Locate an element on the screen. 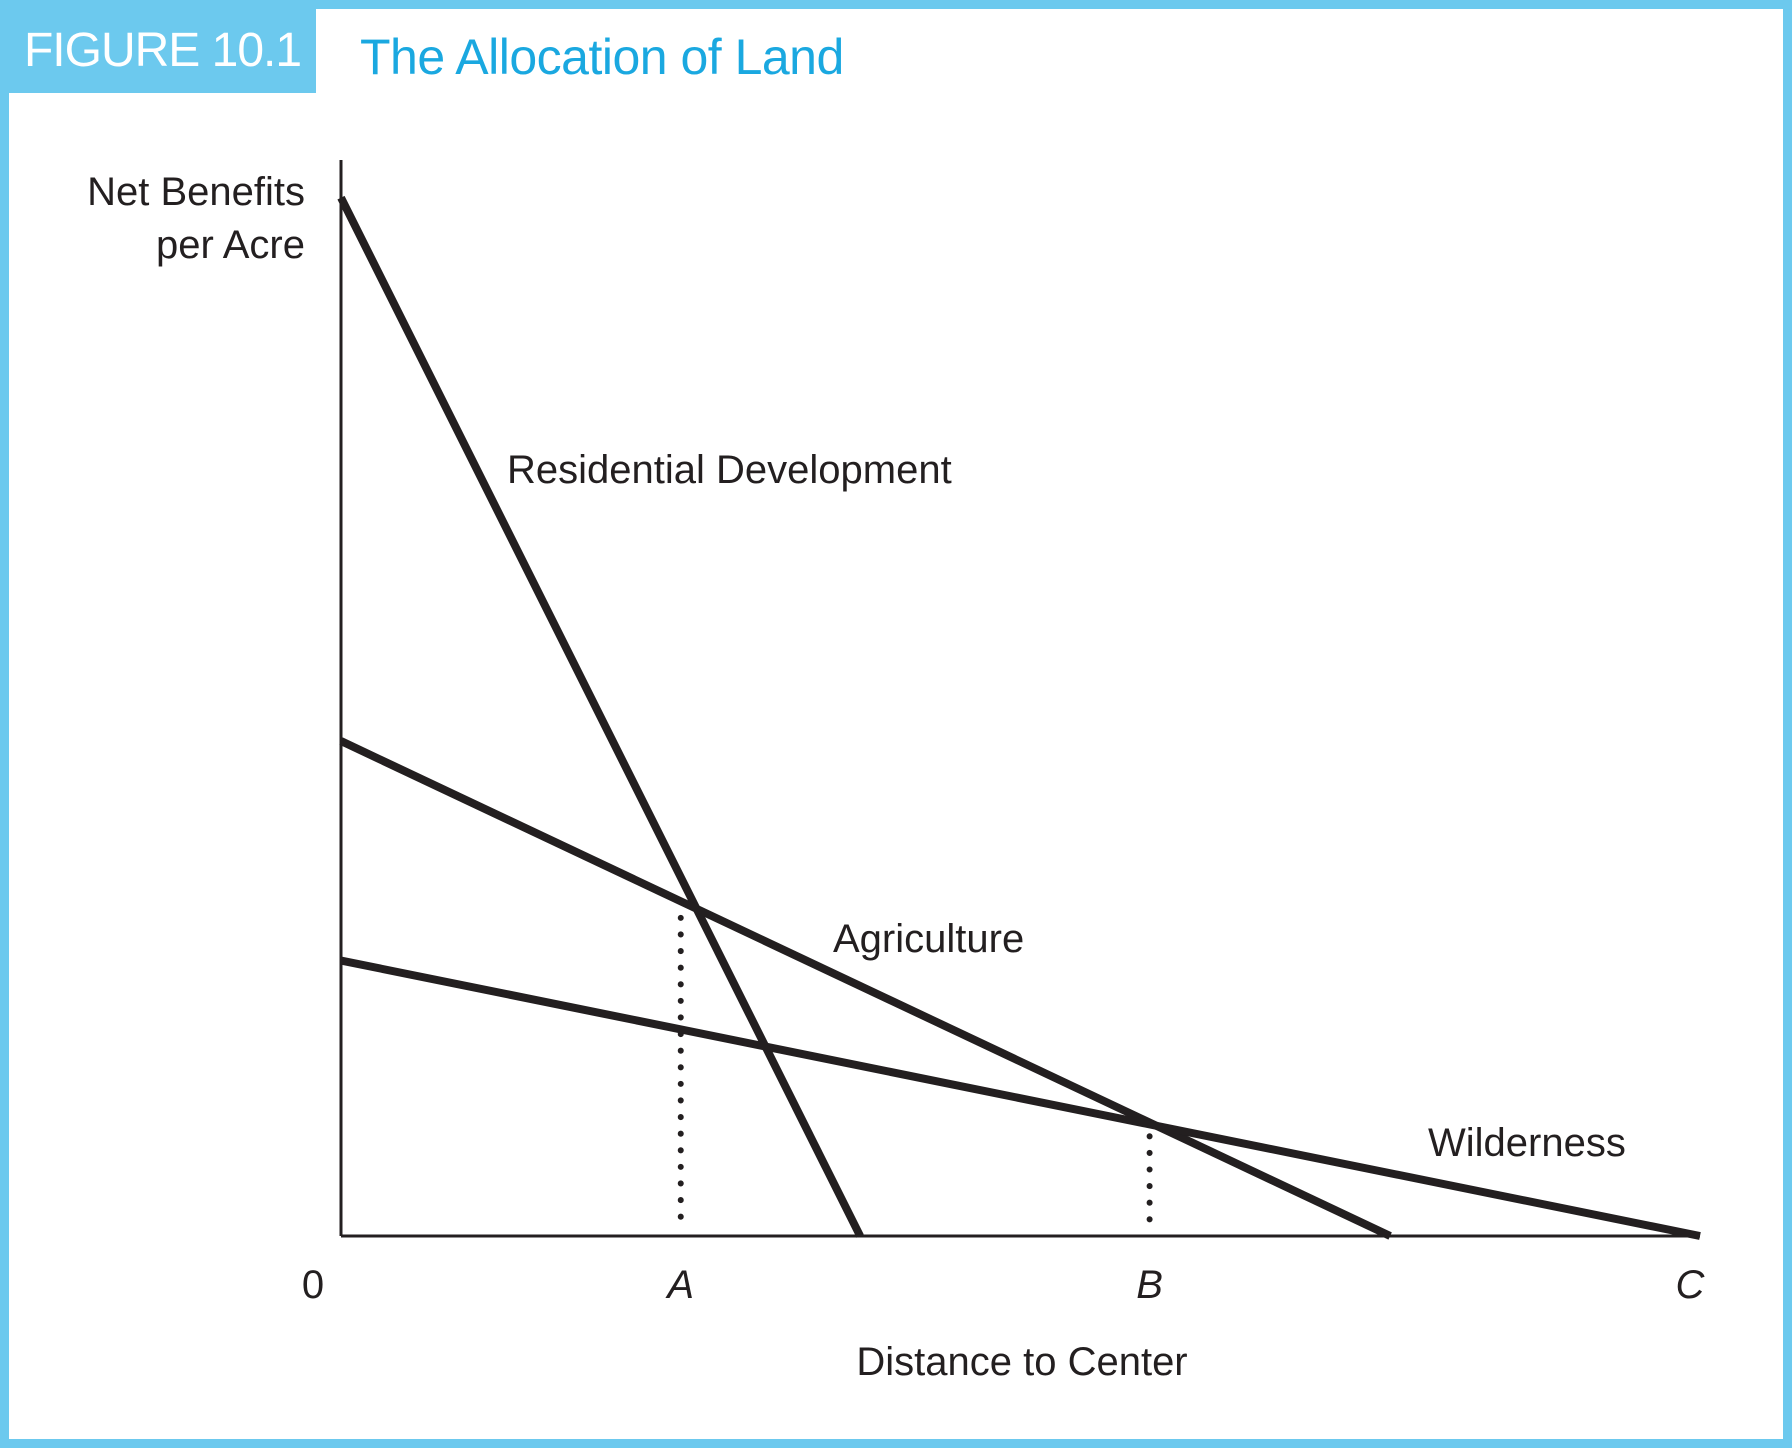 This screenshot has width=1792, height=1448. series-line-wilderness is located at coordinates (1020, 1098).